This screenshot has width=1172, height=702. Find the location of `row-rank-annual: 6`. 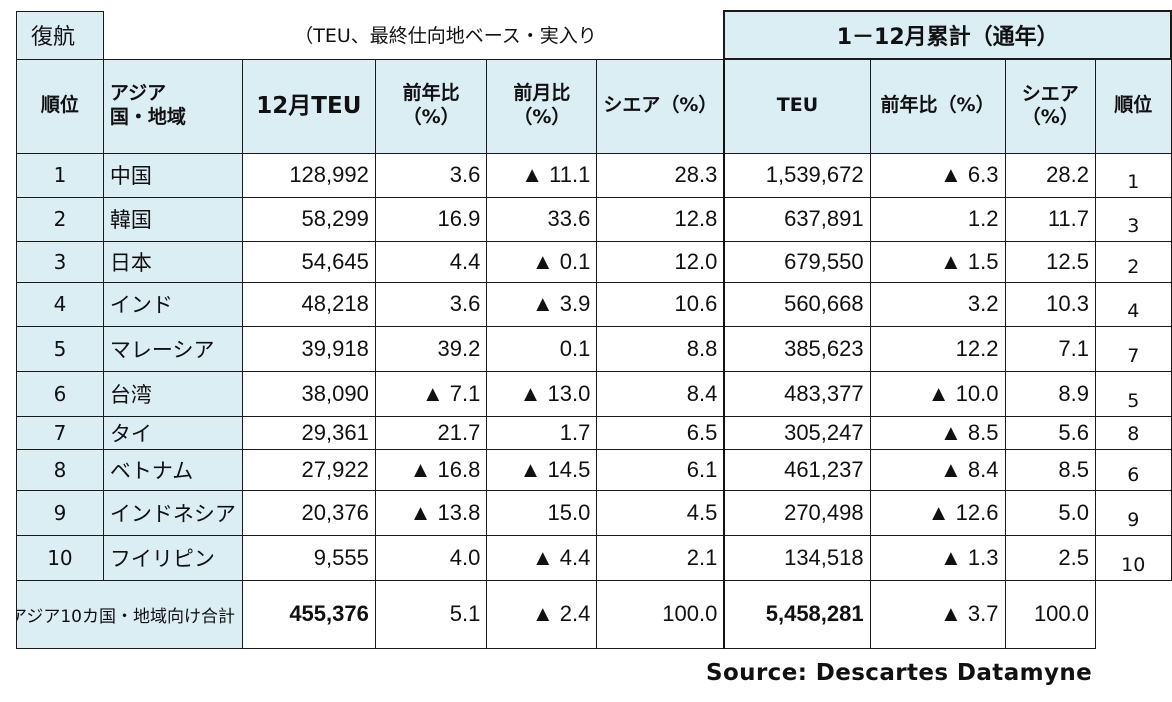

row-rank-annual: 6 is located at coordinates (1133, 469).